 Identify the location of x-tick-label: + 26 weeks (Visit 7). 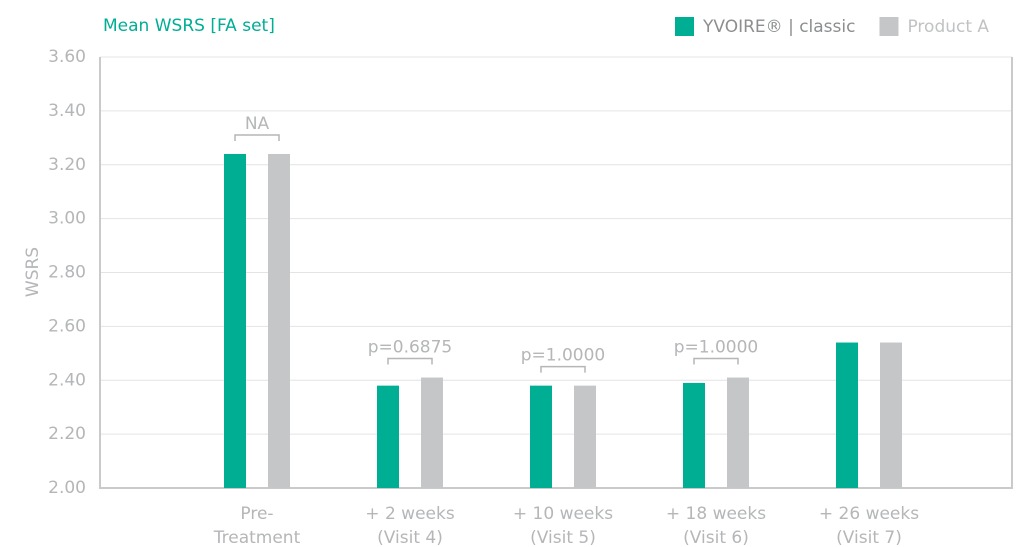
(869, 525).